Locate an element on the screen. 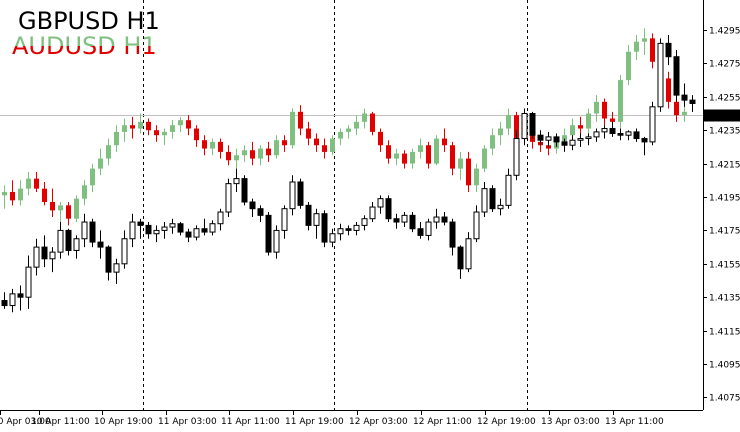 The width and height of the screenshot is (740, 432). price-tick-label: 1.4135 is located at coordinates (724, 299).